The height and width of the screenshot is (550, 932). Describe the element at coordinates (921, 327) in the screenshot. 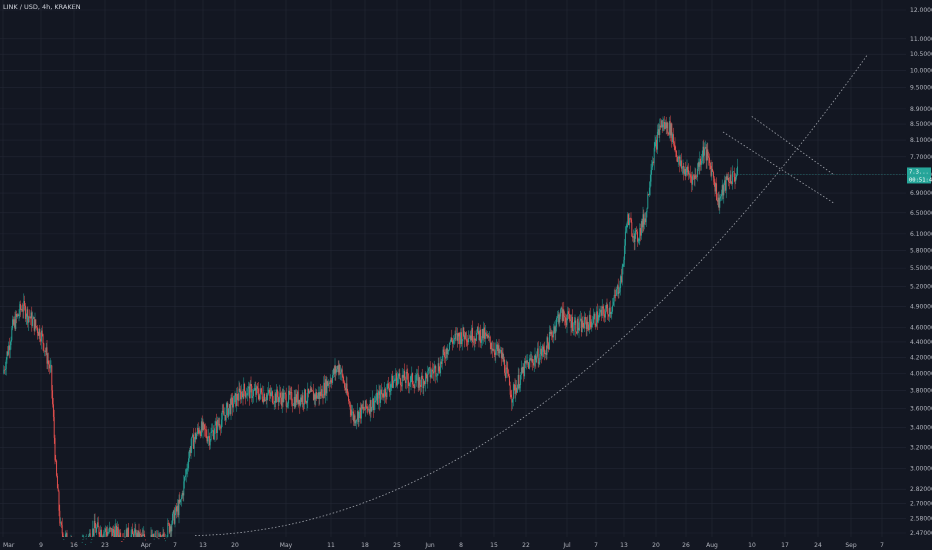

I see `y-tick-label: 4.60000` at that location.